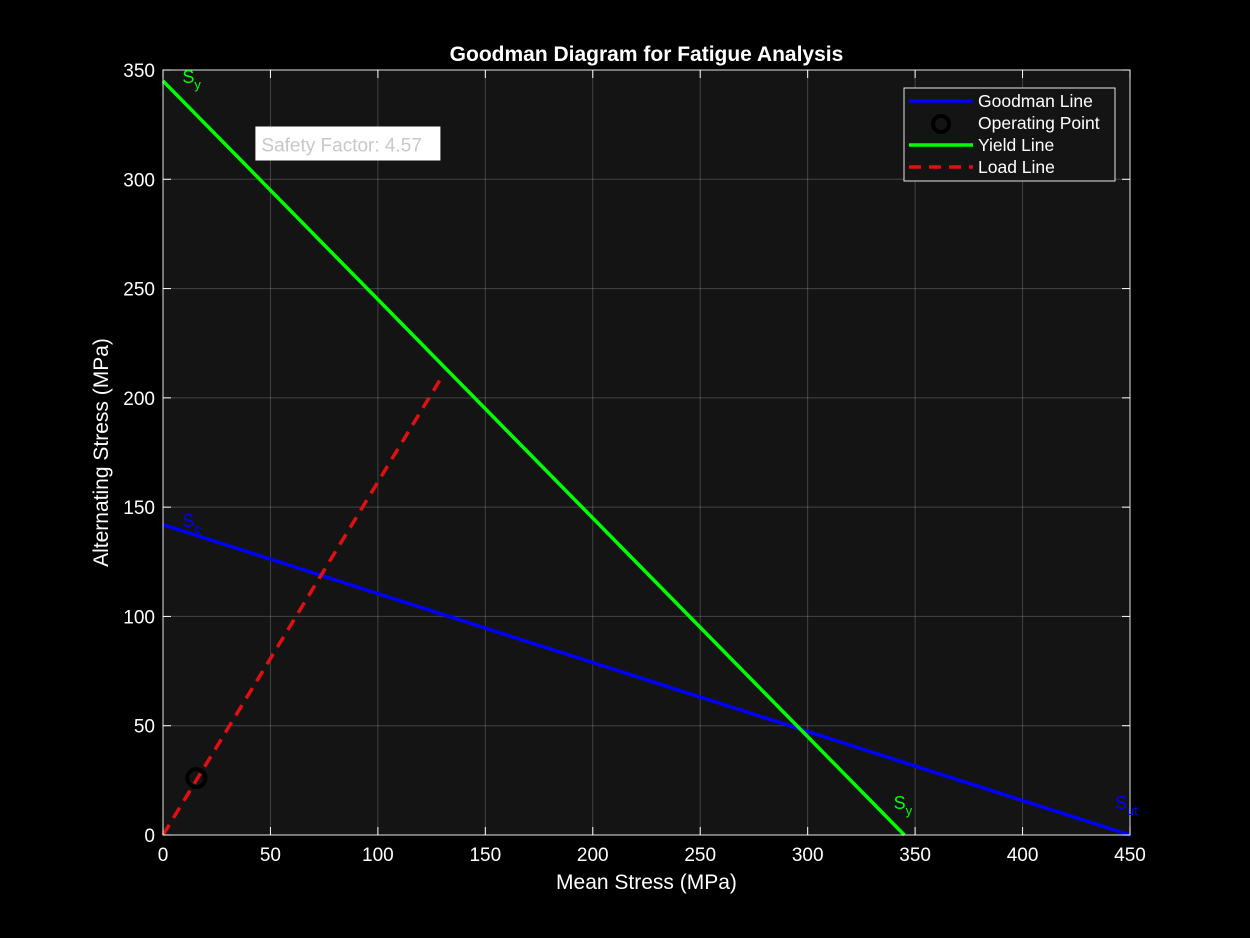 The image size is (1250, 938). I want to click on annotation-label: Se, so click(191, 523).